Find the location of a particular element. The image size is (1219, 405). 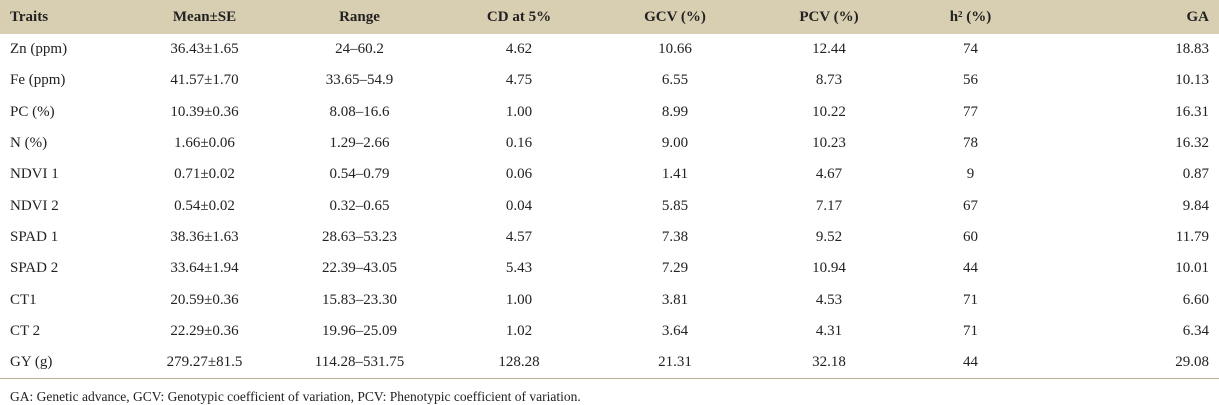

cell-ga: 10.01 is located at coordinates (1192, 268).